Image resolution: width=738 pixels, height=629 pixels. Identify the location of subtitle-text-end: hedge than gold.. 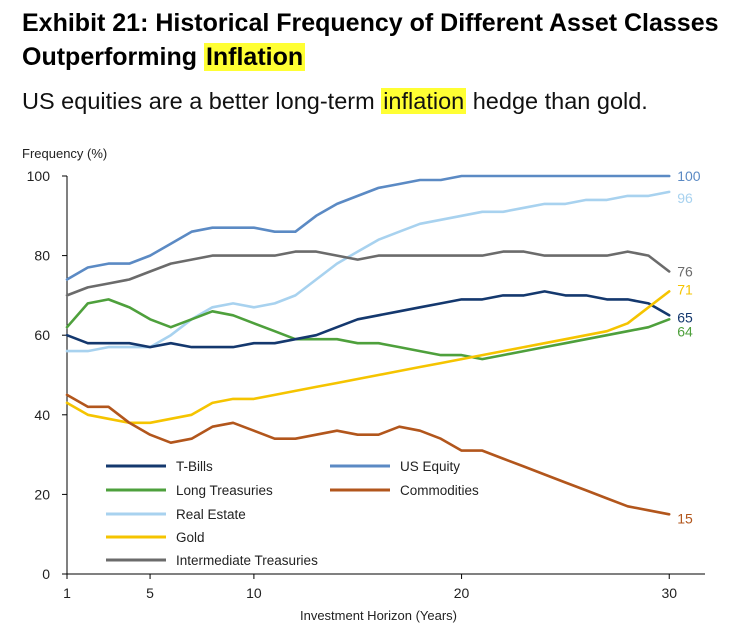
(557, 101).